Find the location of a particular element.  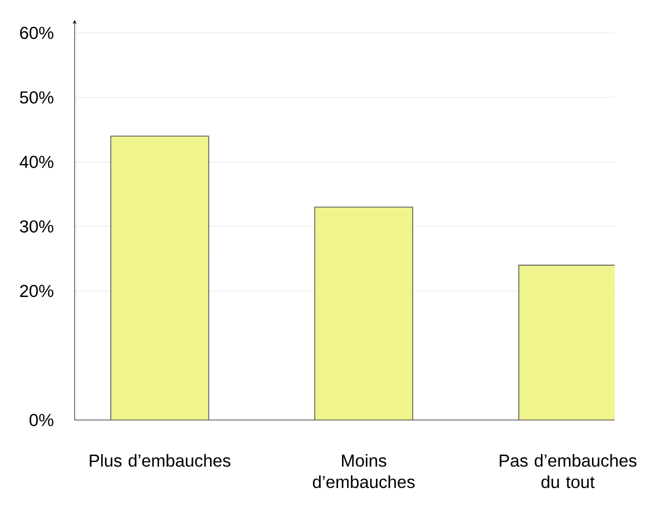

y-tick-label: 60% is located at coordinates (37, 33).